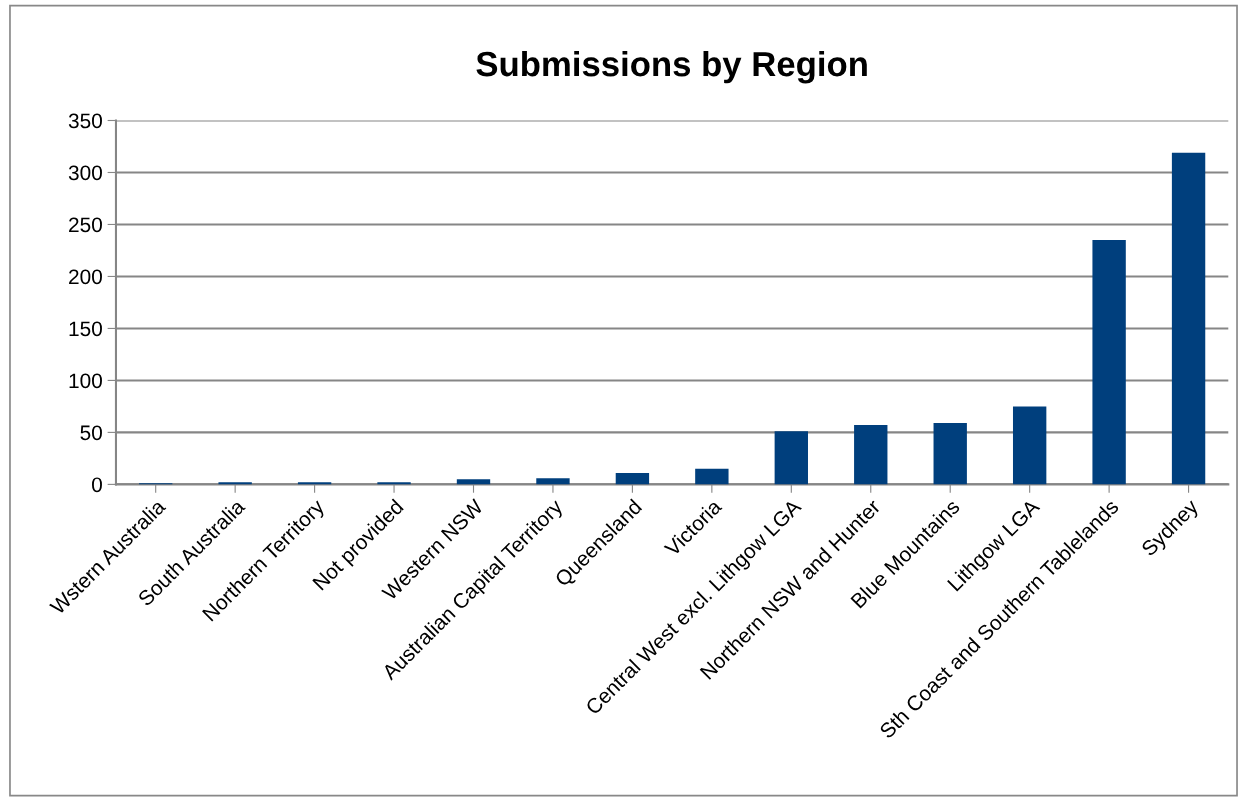  Describe the element at coordinates (97, 485) in the screenshot. I see `y-tick-label: 0` at that location.